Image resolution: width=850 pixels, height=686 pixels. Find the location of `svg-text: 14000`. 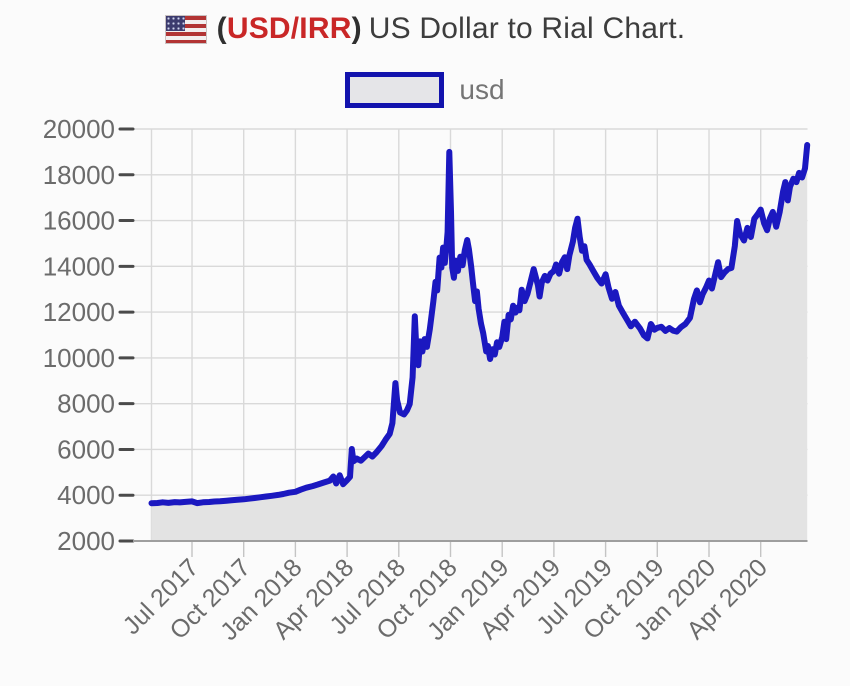

svg-text: 14000 is located at coordinates (79, 266).